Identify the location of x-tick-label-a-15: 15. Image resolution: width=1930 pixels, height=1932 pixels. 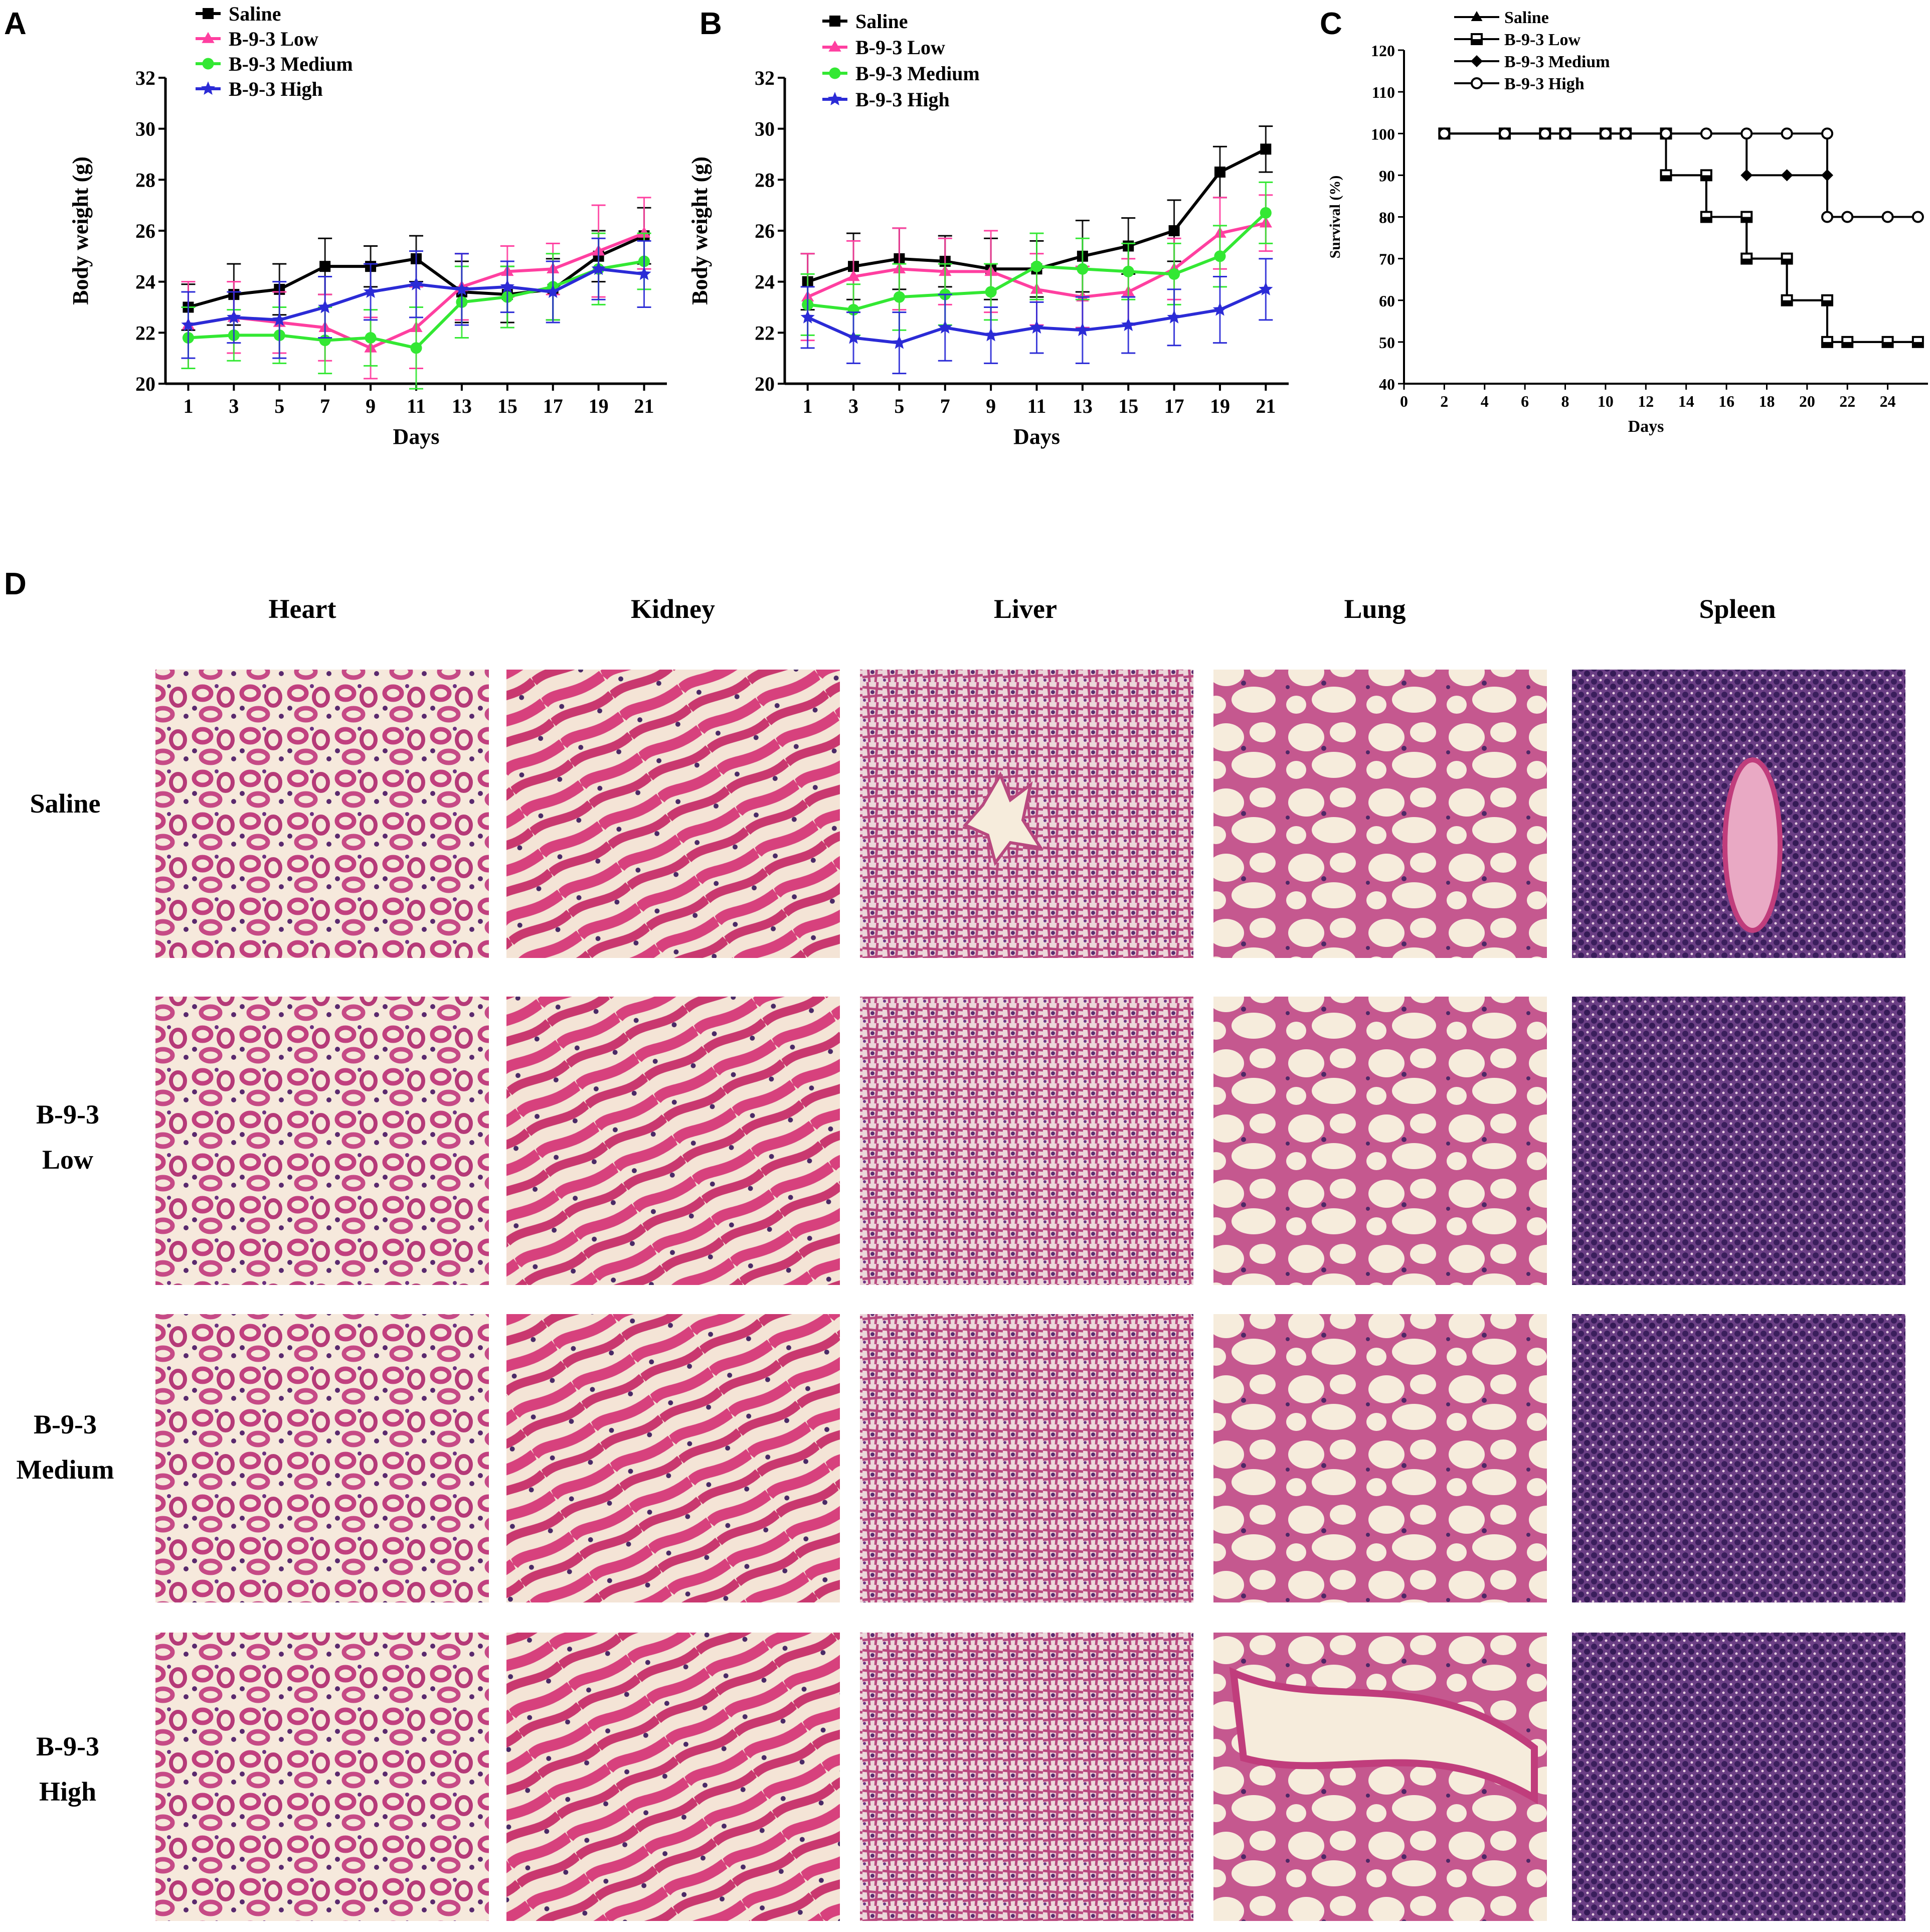
(507, 406).